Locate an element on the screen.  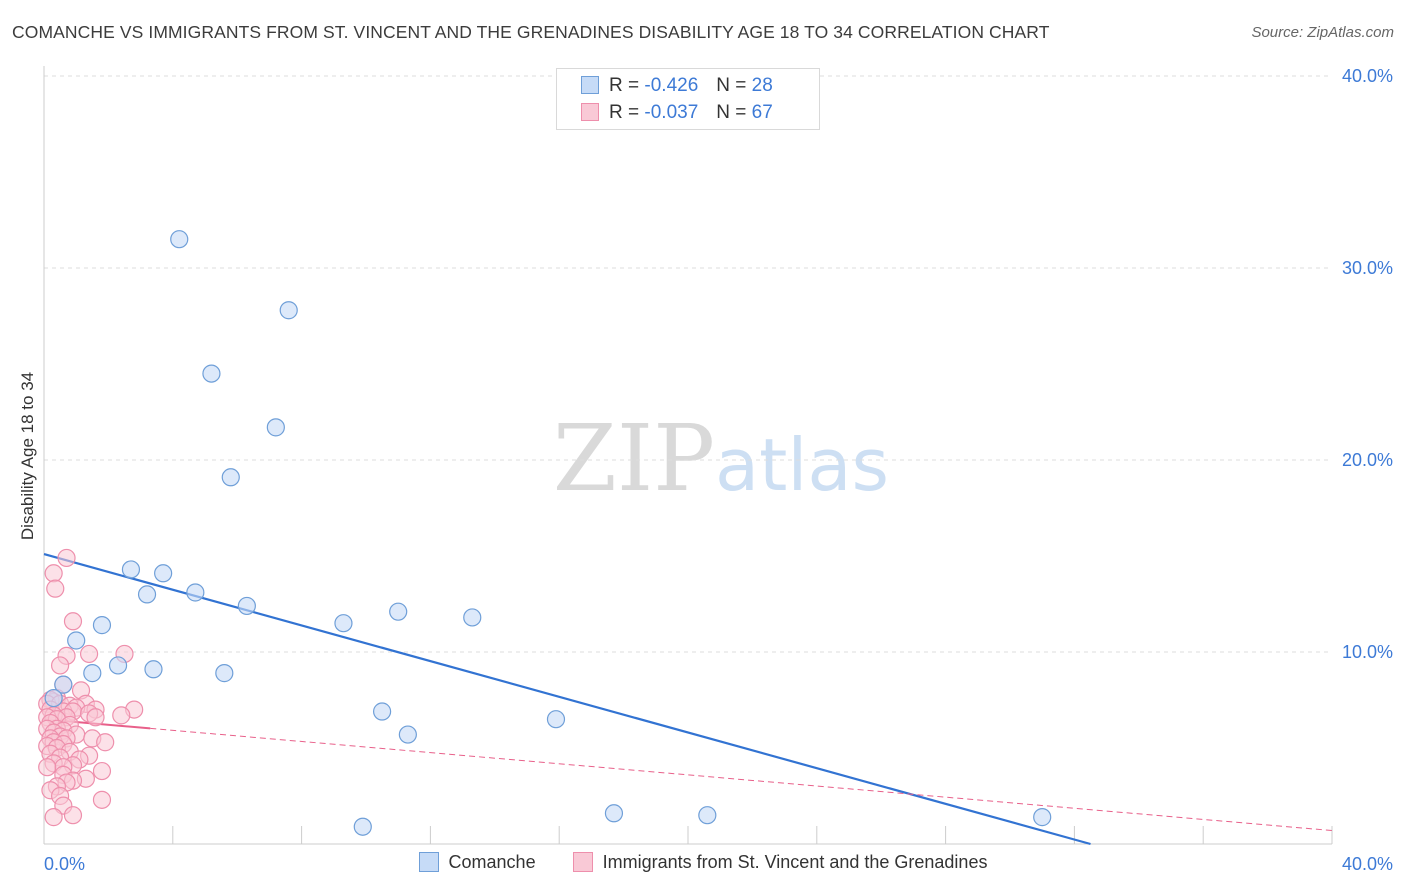
watermark-atlas: atlas is located at coordinates (802, 465).